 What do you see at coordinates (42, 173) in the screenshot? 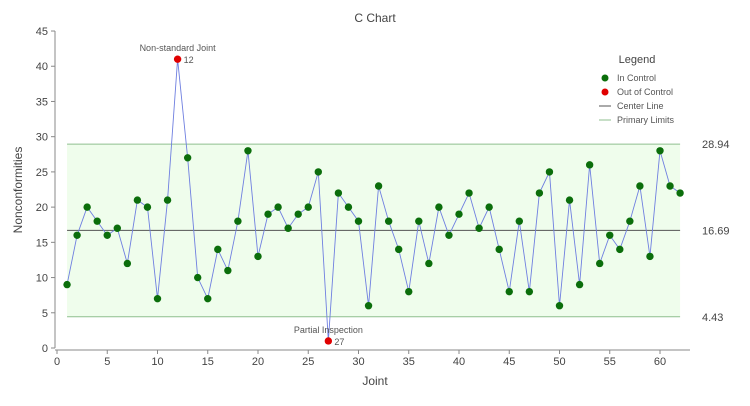
I see `y-tick-label: 25` at bounding box center [42, 173].